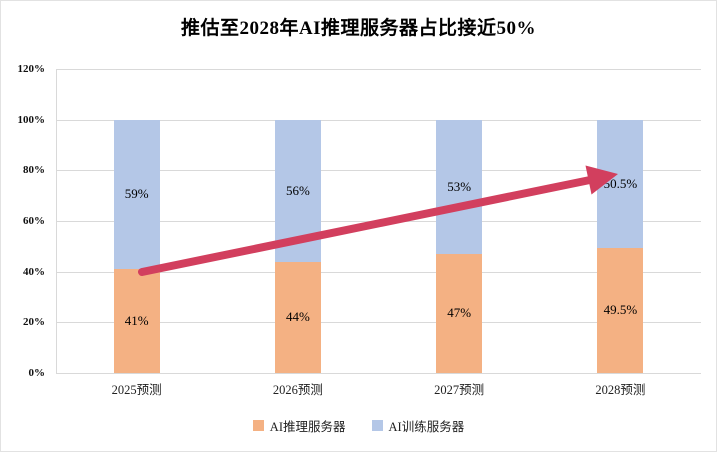  I want to click on x-axis: 2025预测 2026预测 2027预测 2028预测, so click(378, 389).